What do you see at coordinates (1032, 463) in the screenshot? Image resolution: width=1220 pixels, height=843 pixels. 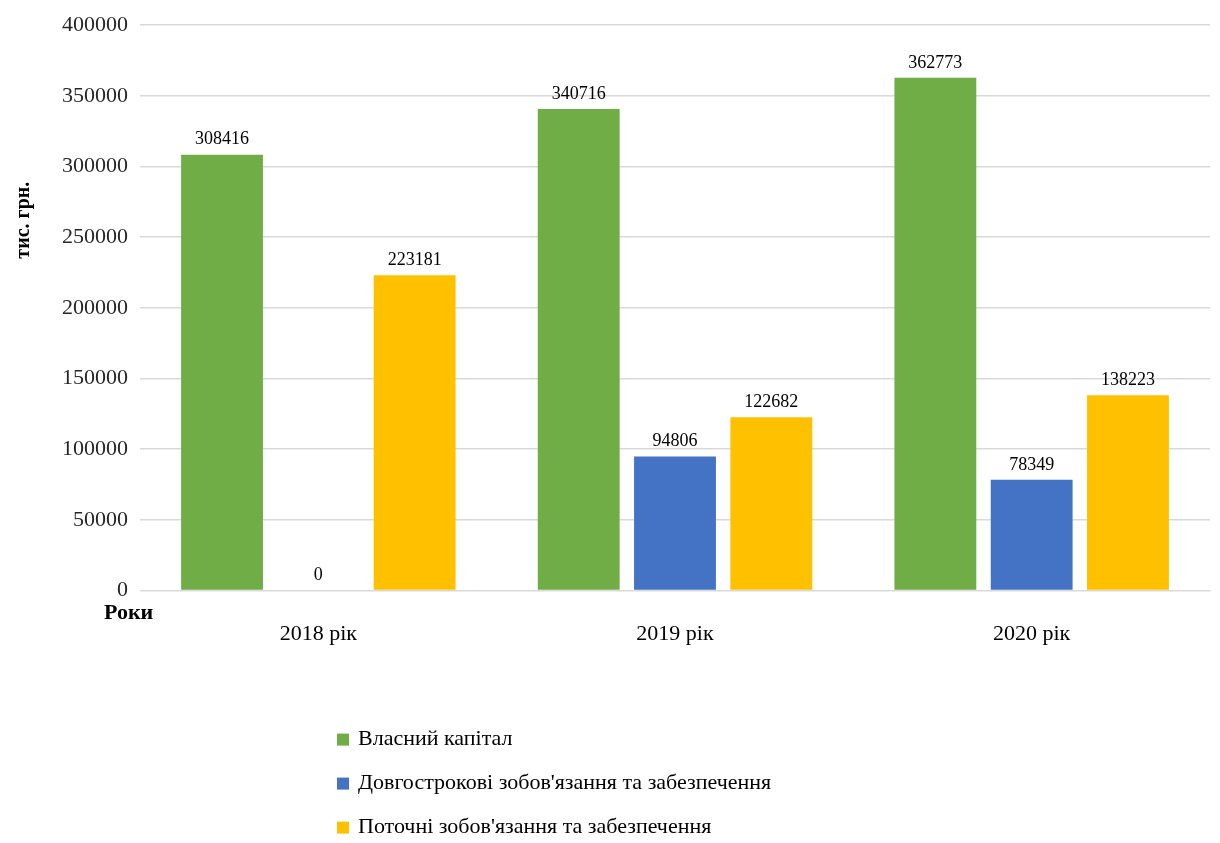 I see `data-label: 78349` at bounding box center [1032, 463].